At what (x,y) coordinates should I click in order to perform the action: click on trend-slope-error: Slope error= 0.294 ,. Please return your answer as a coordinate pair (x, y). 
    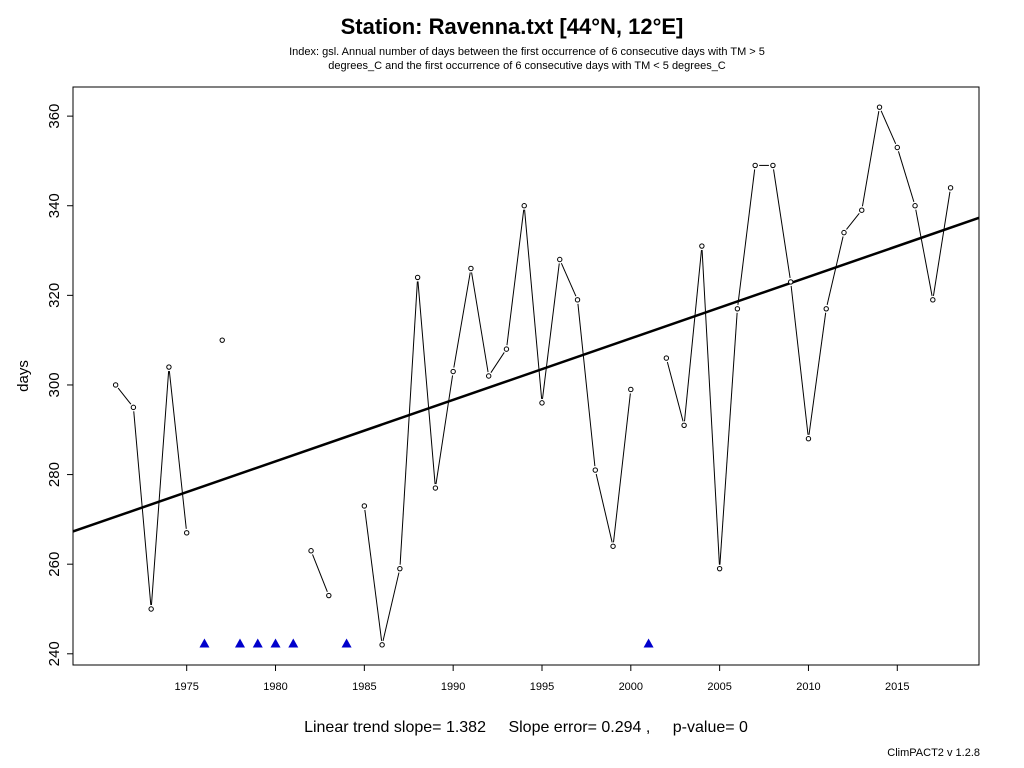
    Looking at the image, I should click on (579, 727).